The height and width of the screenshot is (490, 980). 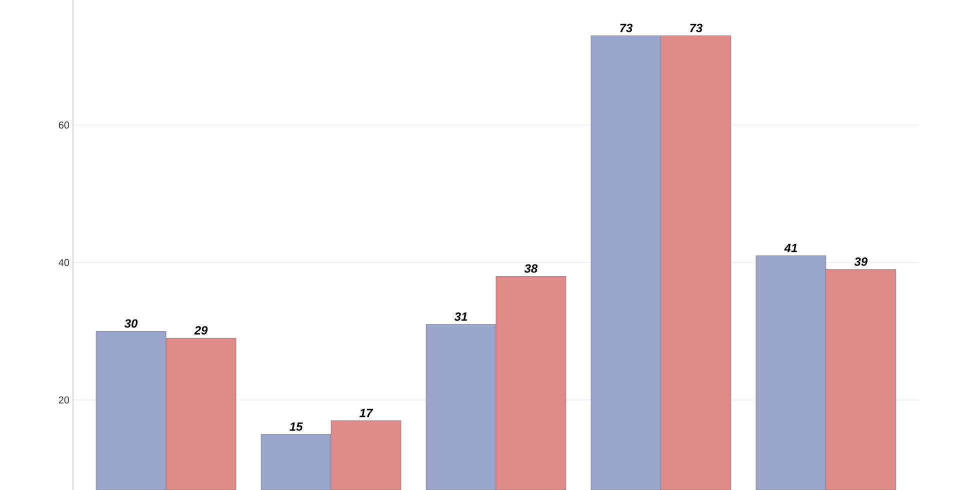 I want to click on data-label: 17, so click(x=367, y=413).